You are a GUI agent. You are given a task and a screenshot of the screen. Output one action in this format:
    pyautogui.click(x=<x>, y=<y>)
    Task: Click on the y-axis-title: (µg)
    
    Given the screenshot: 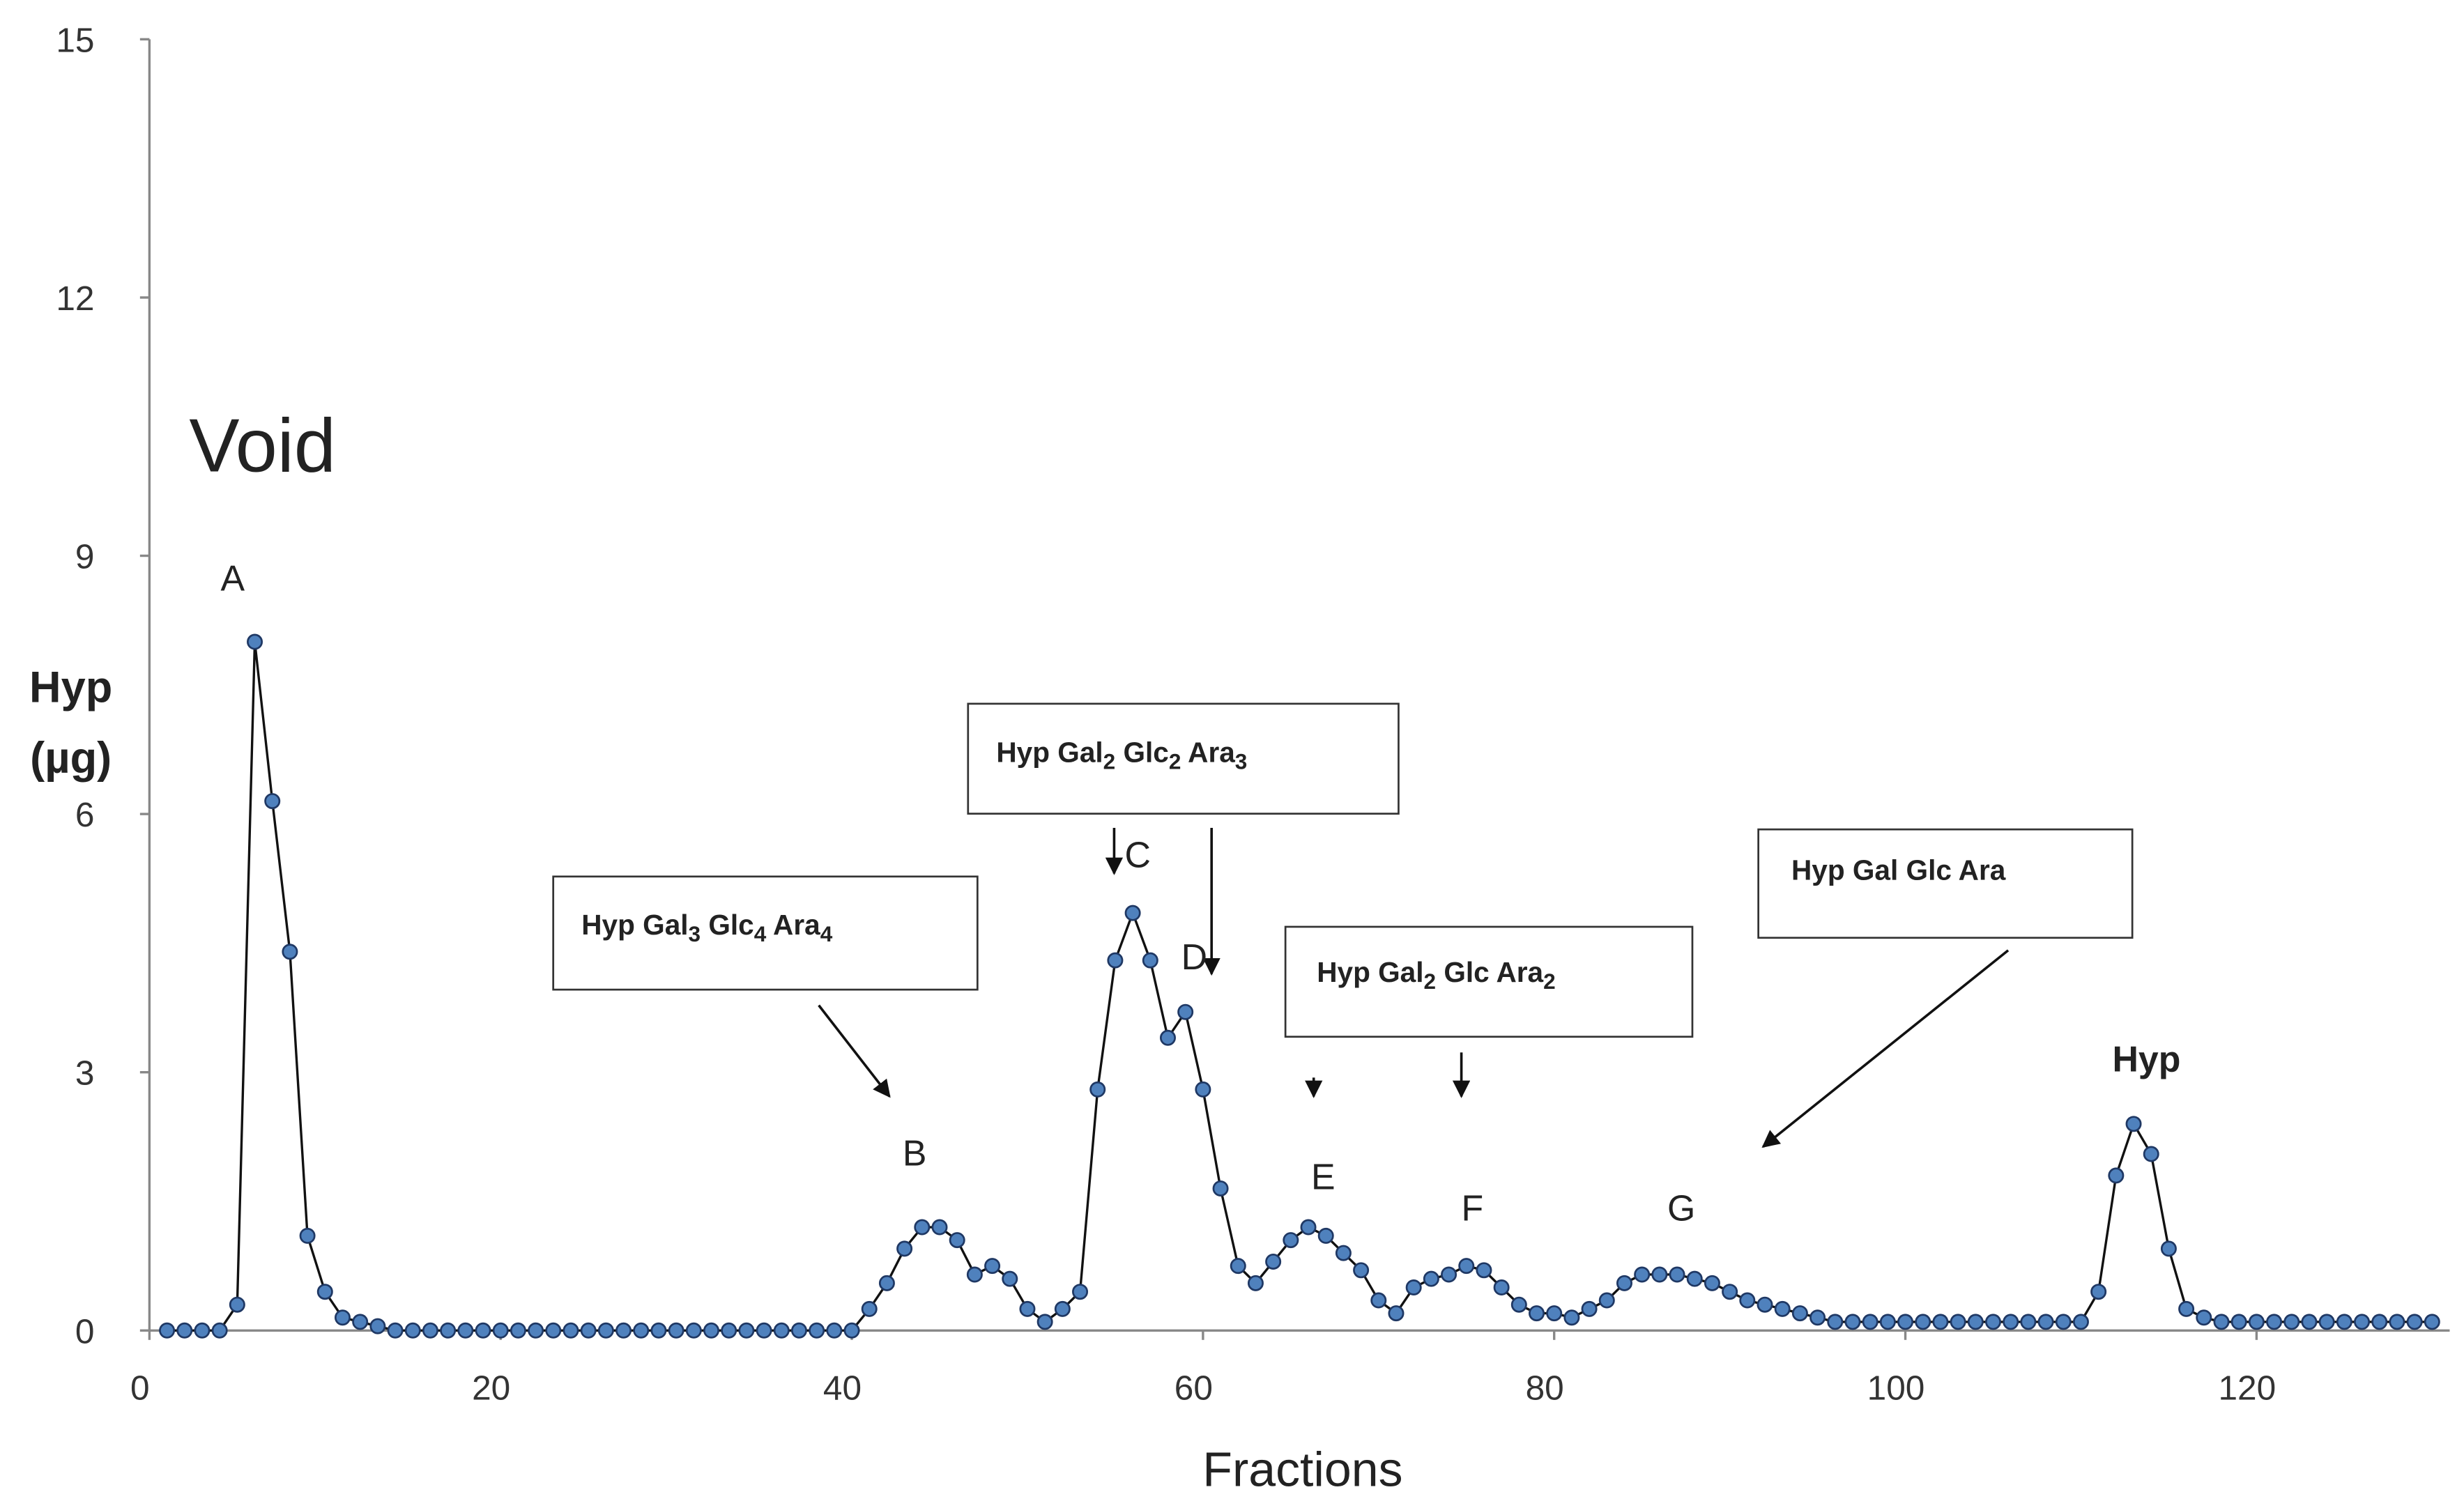 What is the action you would take?
    pyautogui.click(x=71, y=758)
    